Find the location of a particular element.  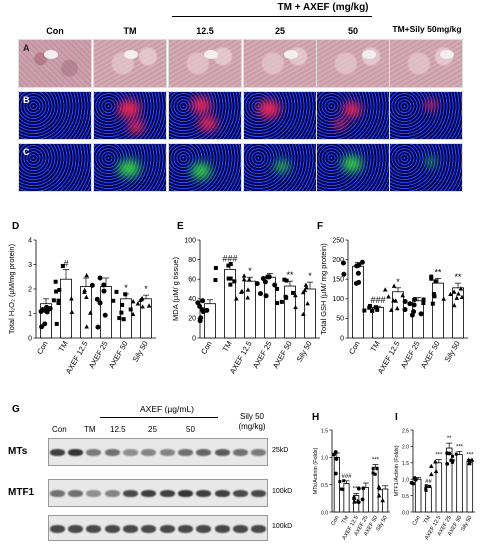

axef-group-bracket is located at coordinates (159, 417).